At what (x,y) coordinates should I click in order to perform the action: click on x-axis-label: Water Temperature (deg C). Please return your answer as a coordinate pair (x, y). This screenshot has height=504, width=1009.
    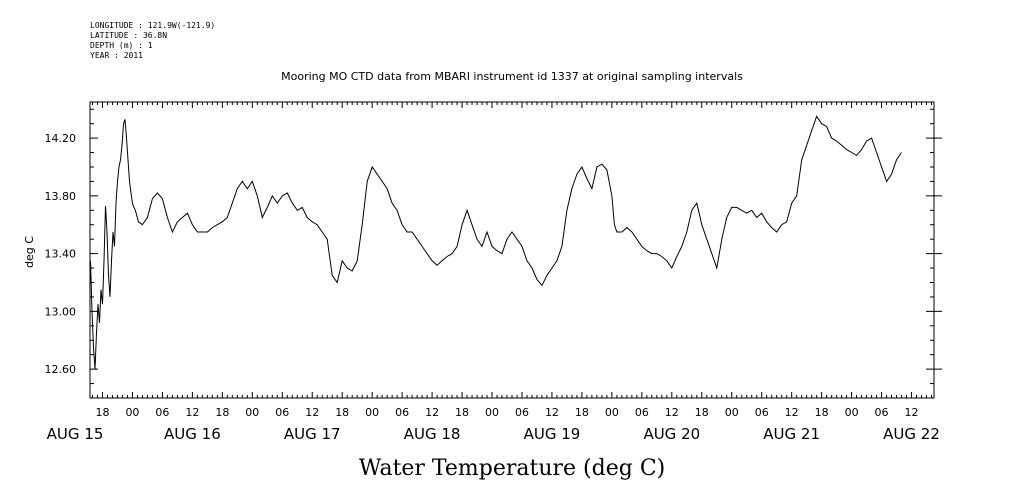
    Looking at the image, I should click on (512, 468).